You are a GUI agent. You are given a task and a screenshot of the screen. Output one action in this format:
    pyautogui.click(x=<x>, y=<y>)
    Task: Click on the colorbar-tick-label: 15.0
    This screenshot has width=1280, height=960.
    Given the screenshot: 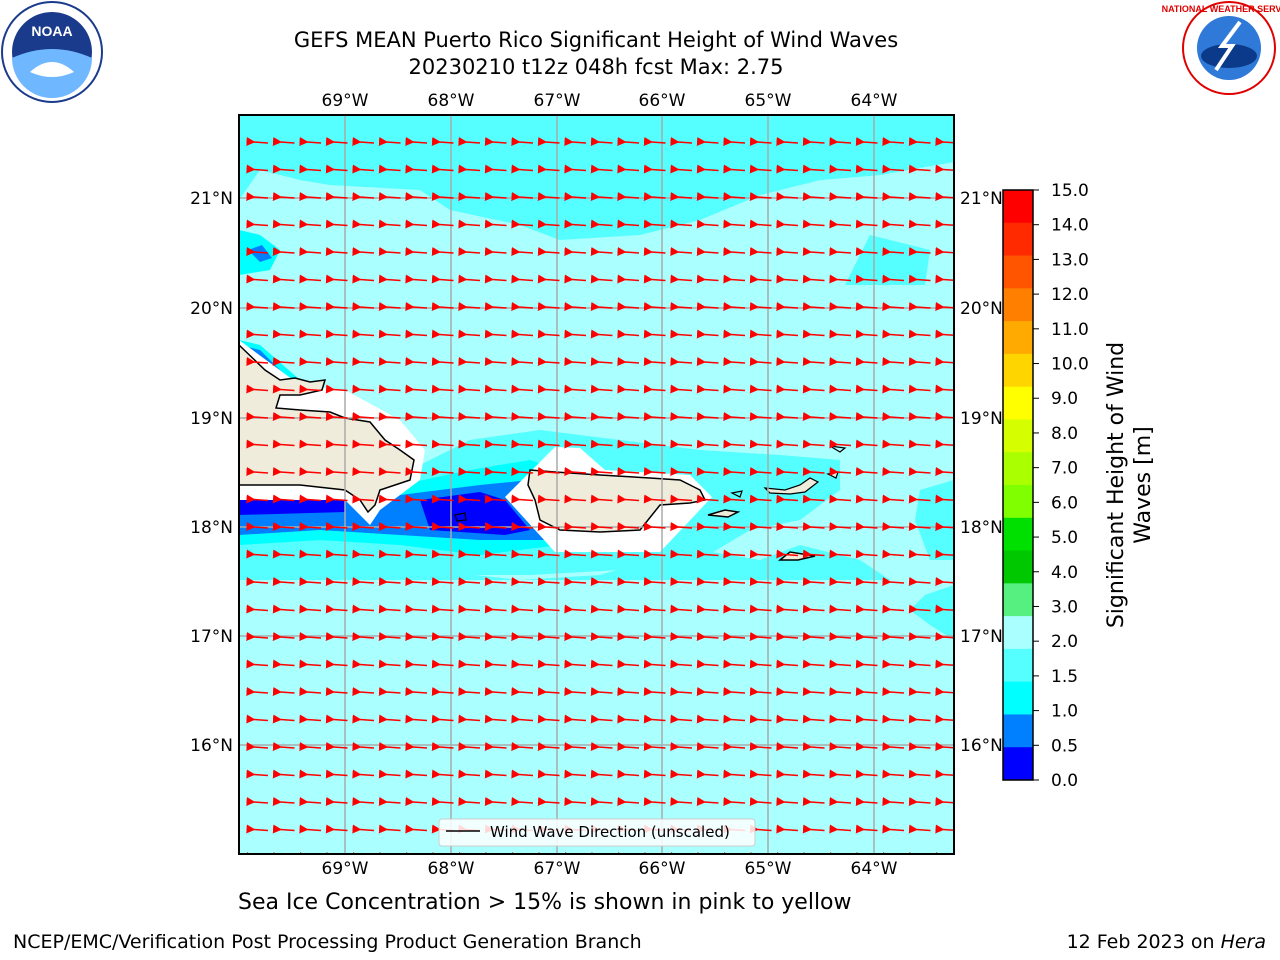 What is the action you would take?
    pyautogui.click(x=1070, y=191)
    